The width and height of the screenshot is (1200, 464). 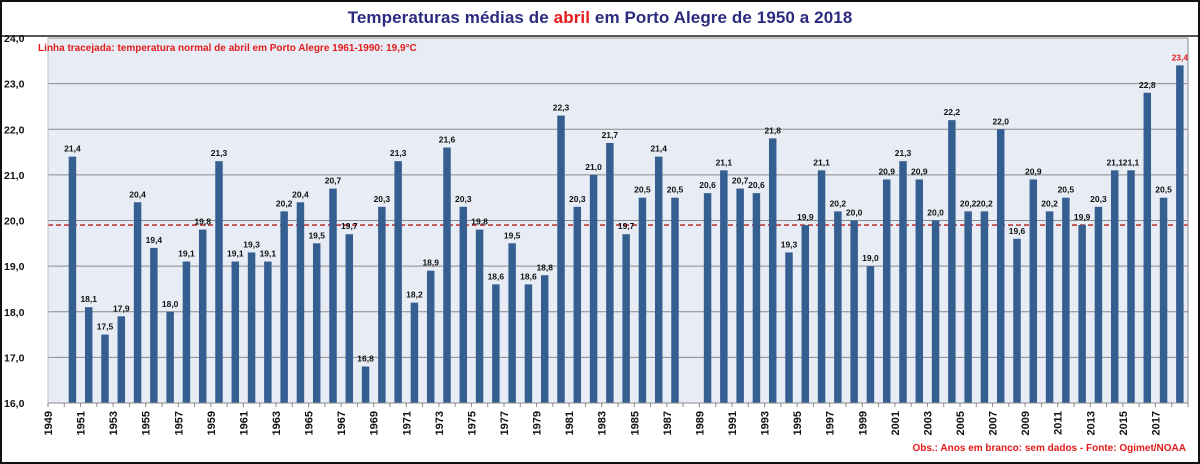 What do you see at coordinates (251, 327) in the screenshot?
I see `bar-1961` at bounding box center [251, 327].